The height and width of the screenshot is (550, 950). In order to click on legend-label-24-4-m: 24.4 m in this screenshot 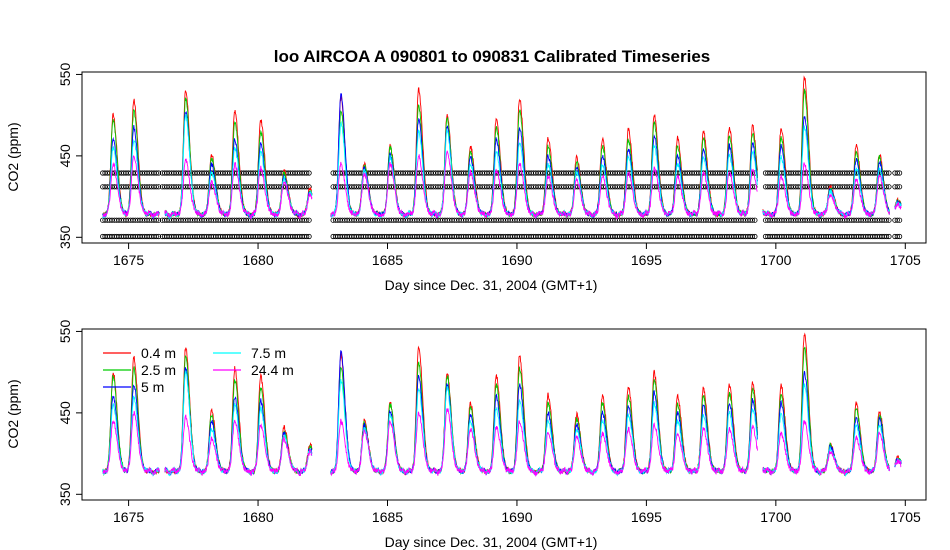, I will do `click(272, 370)`.